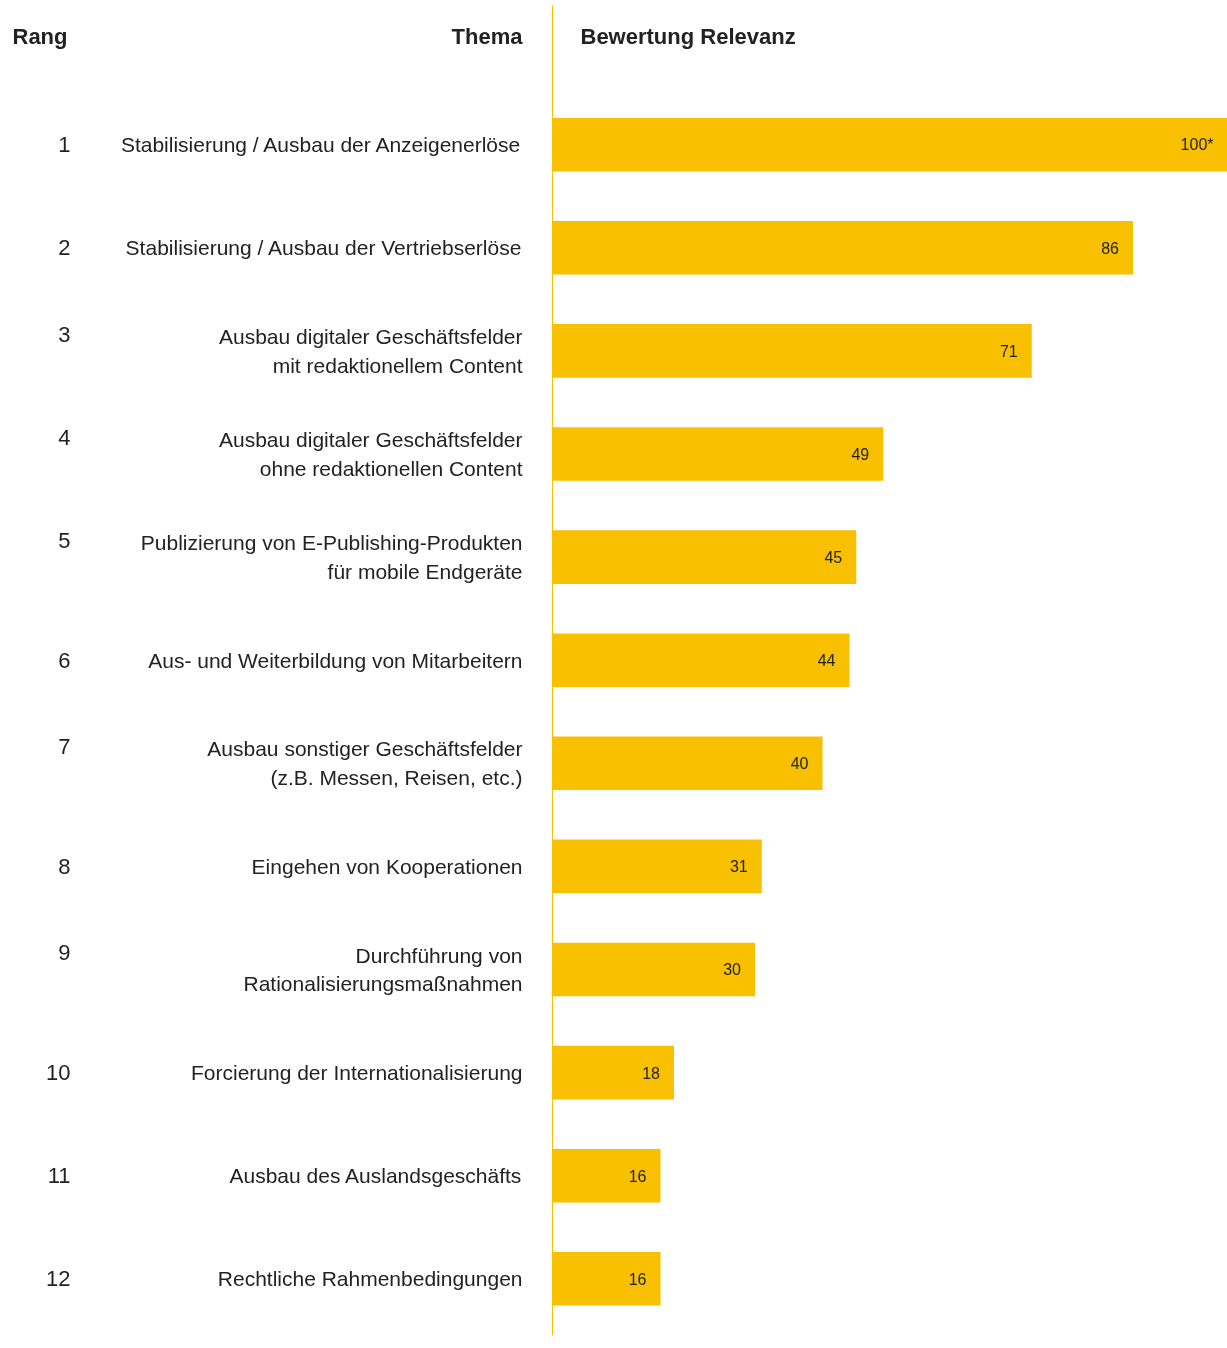 This screenshot has width=1227, height=1348. What do you see at coordinates (64, 660) in the screenshot?
I see `text: 6` at bounding box center [64, 660].